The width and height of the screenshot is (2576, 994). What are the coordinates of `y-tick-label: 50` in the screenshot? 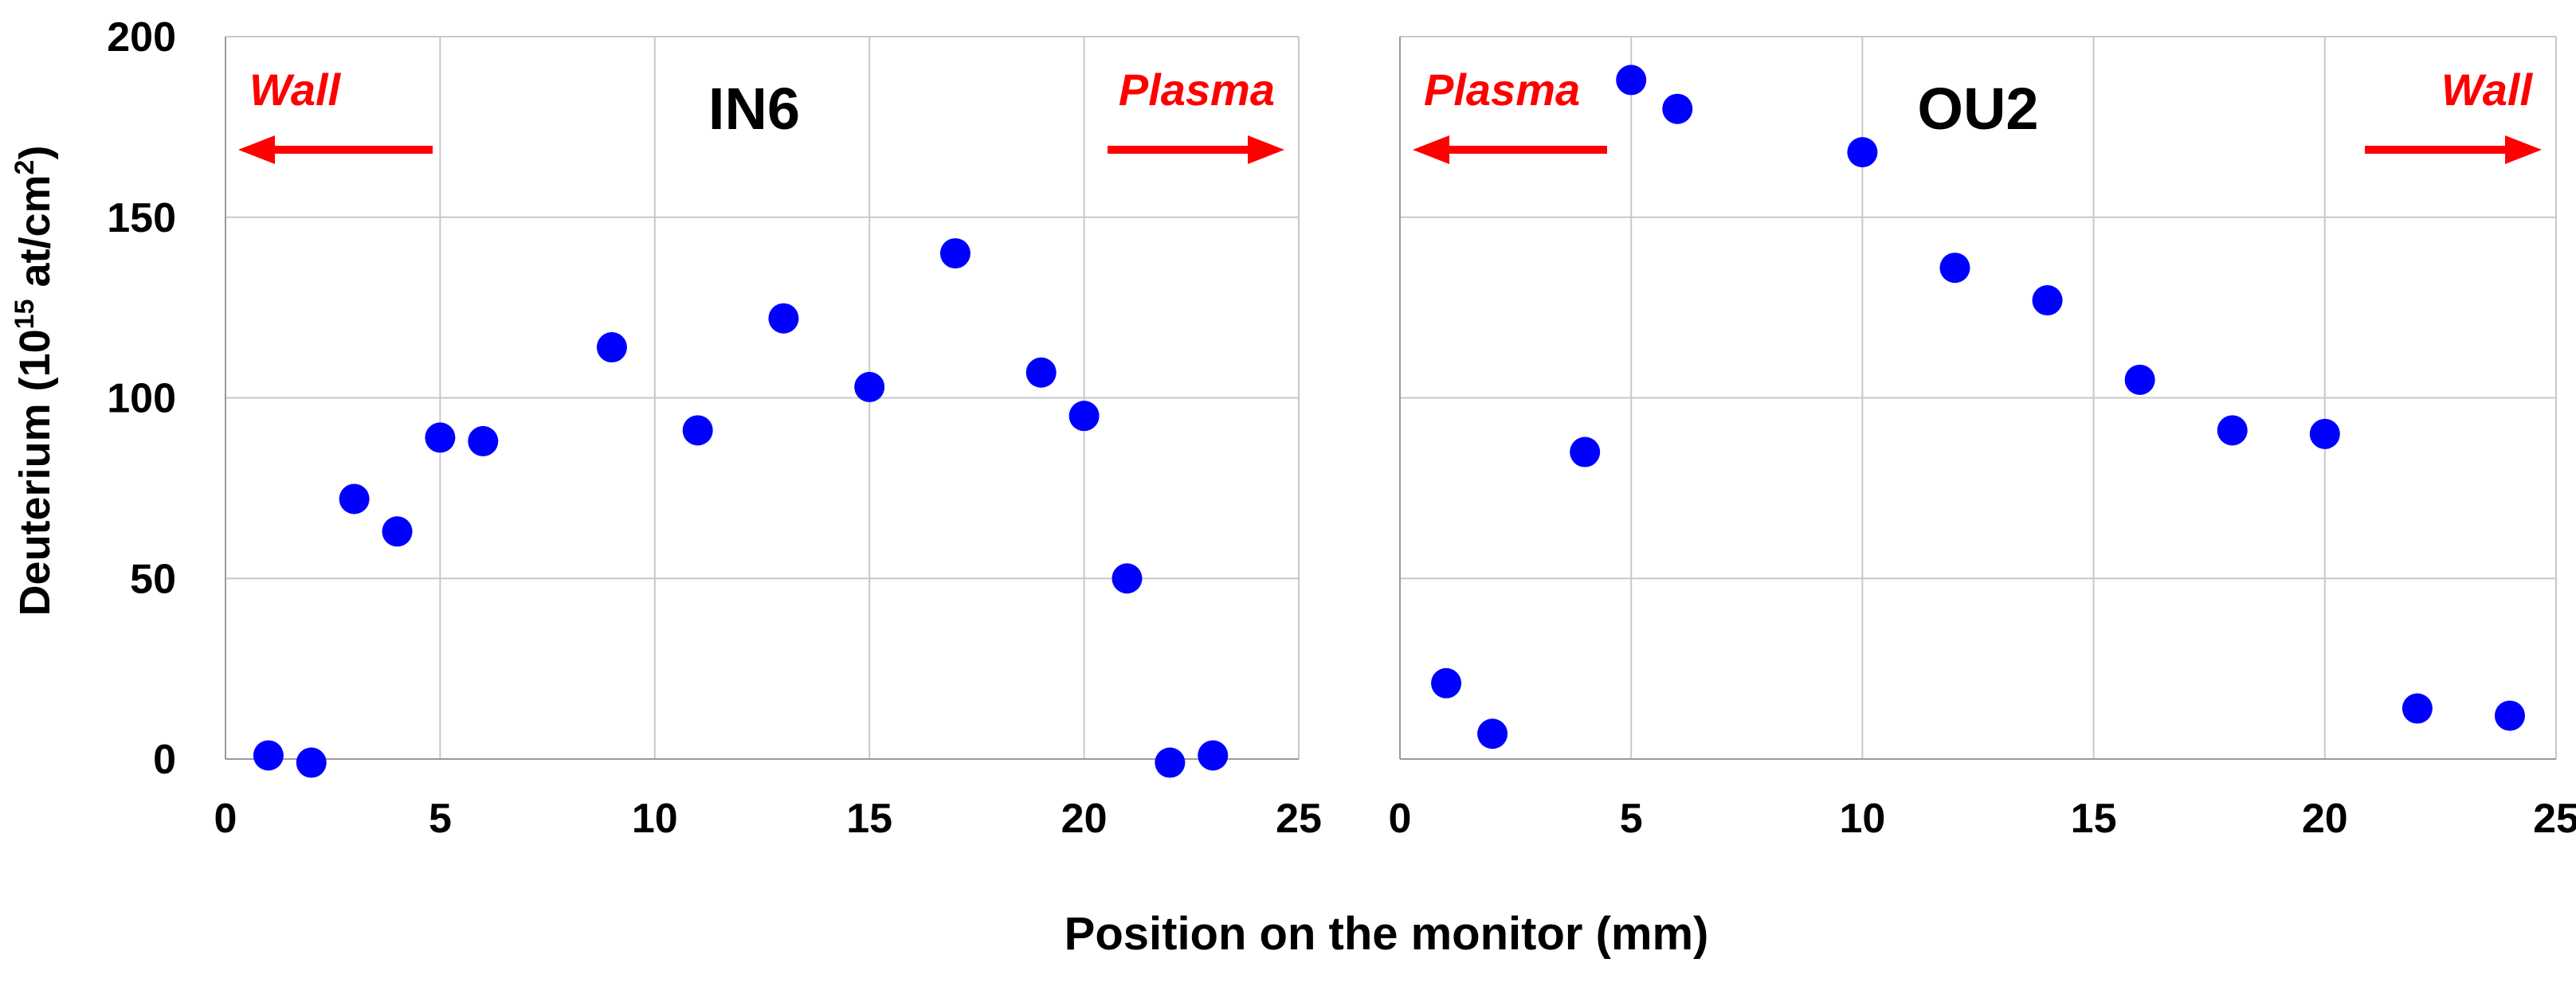 It's located at (153, 579).